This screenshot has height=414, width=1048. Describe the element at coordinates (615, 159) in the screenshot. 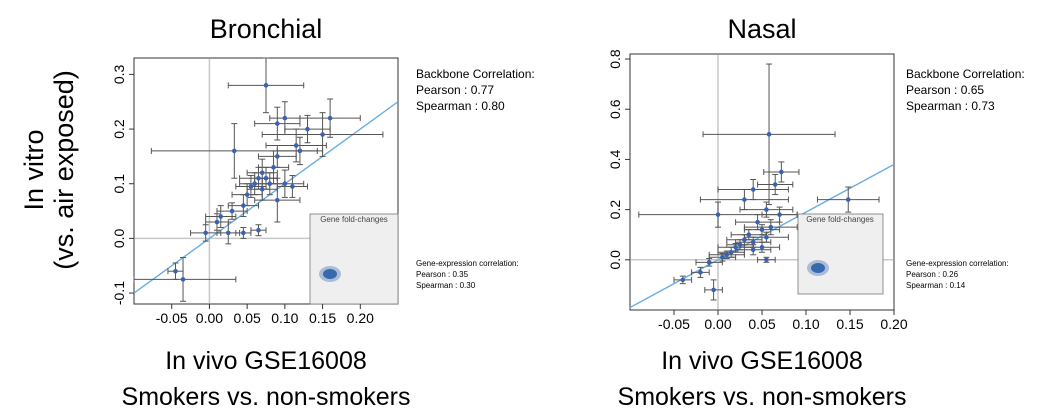

I see `nasal-y-tick-label-2: 0.4` at that location.